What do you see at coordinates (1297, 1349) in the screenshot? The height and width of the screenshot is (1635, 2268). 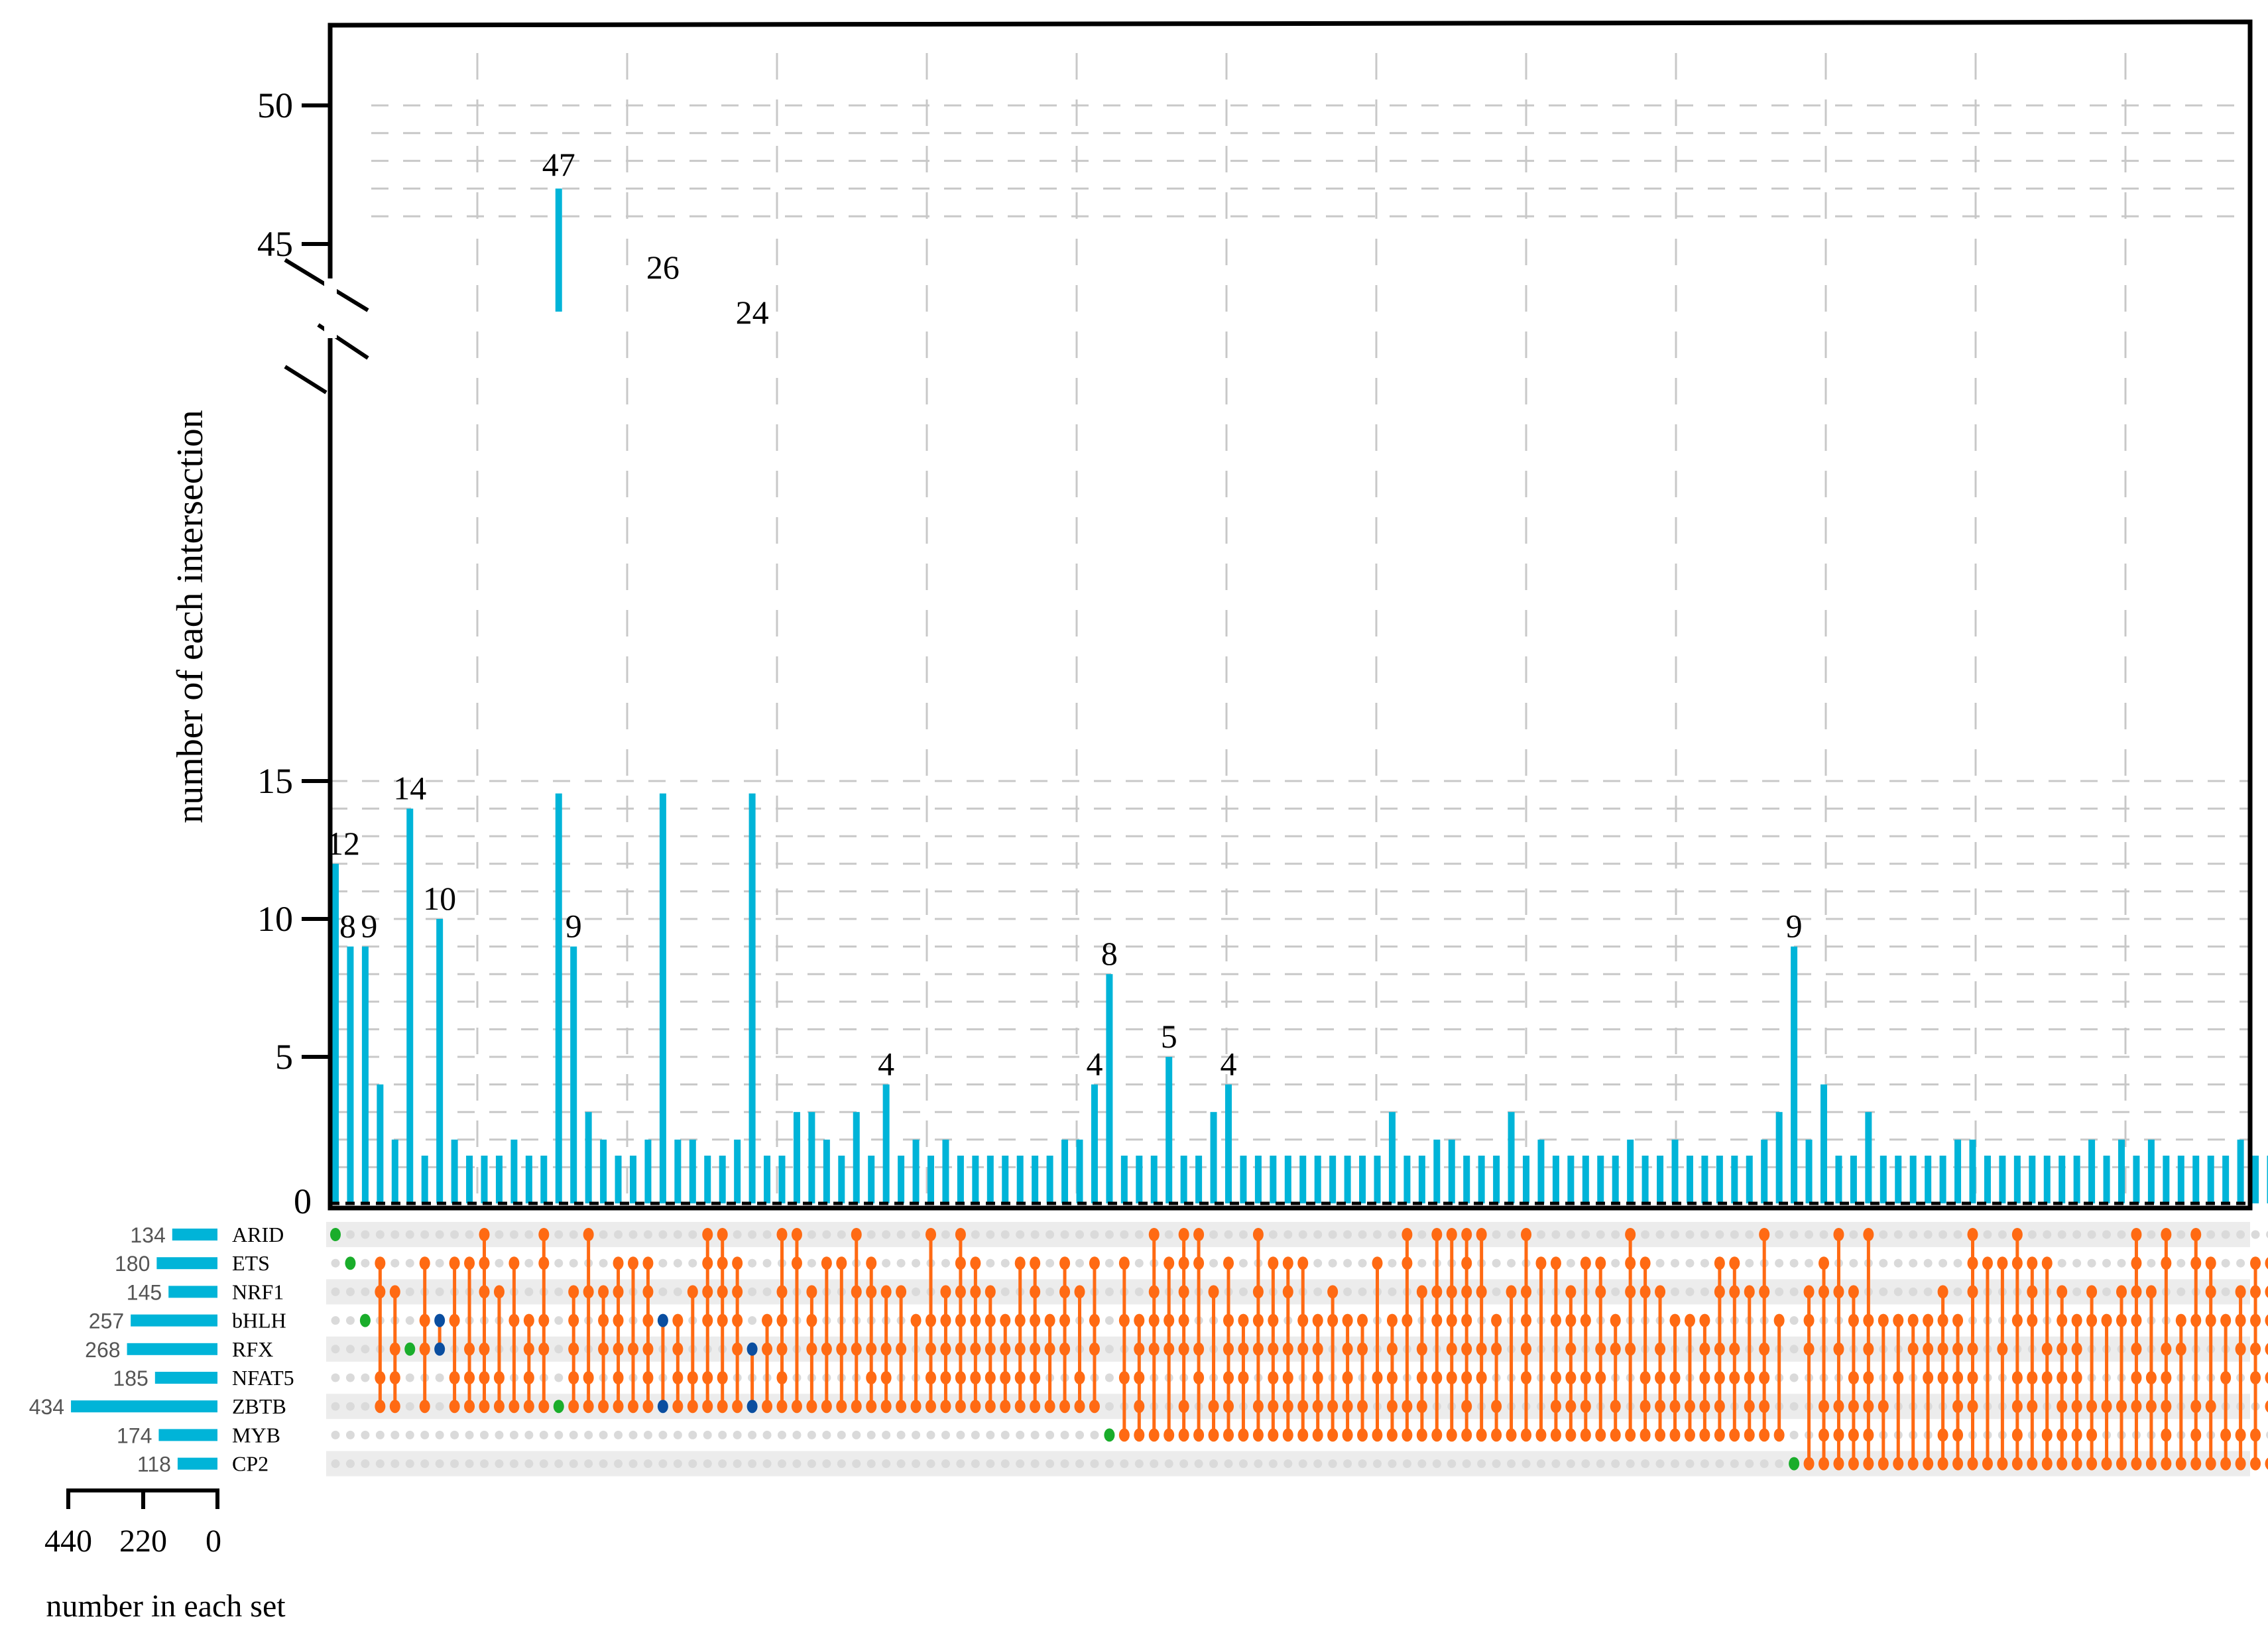 I see `intersection-matrix` at bounding box center [1297, 1349].